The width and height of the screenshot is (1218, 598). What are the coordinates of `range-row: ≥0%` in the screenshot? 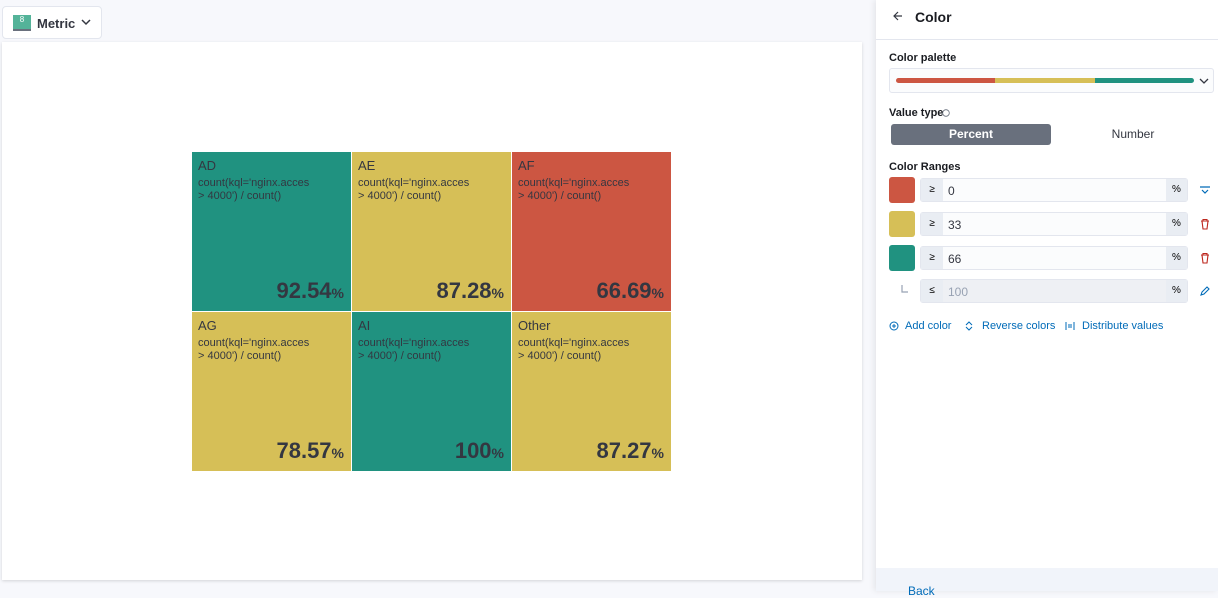 It's located at (1039, 190).